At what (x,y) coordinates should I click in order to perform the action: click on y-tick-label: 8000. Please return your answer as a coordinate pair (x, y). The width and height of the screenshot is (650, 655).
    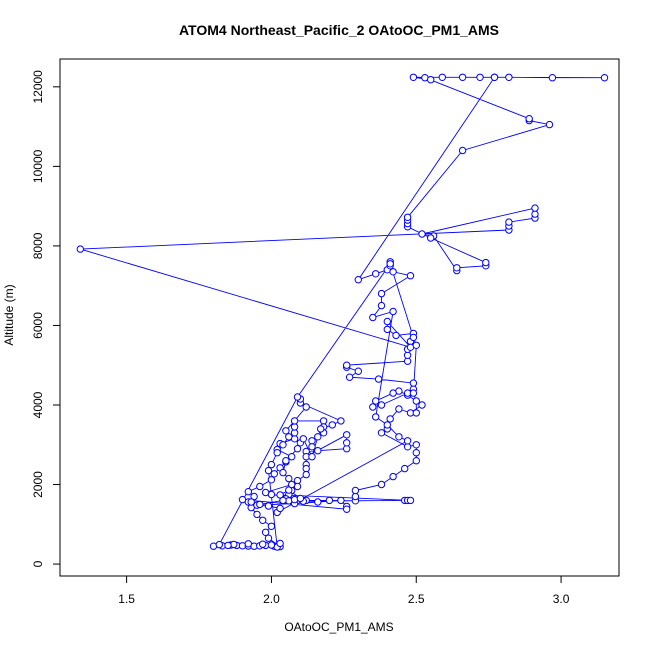
    Looking at the image, I should click on (38, 245).